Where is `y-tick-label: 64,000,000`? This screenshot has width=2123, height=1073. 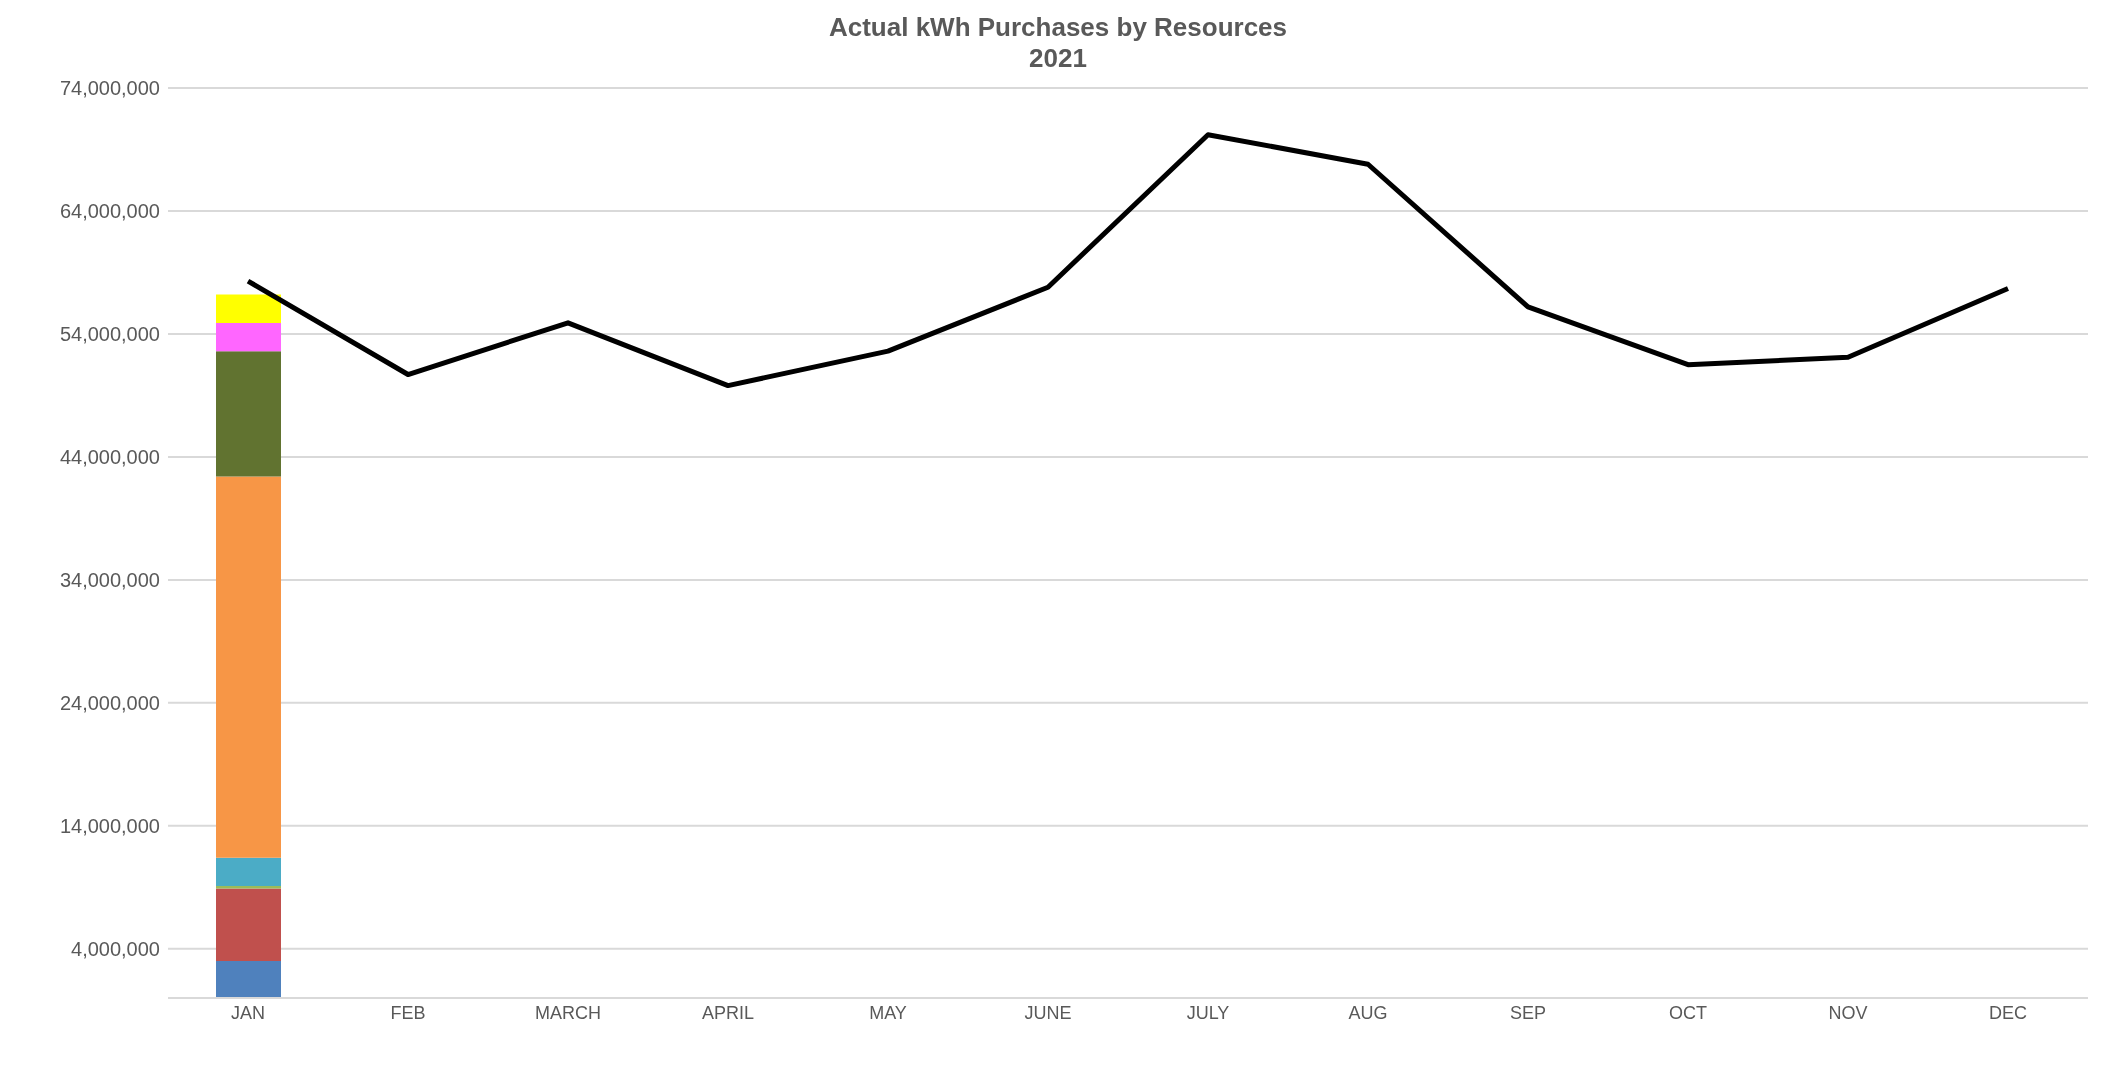
y-tick-label: 64,000,000 is located at coordinates (109, 211).